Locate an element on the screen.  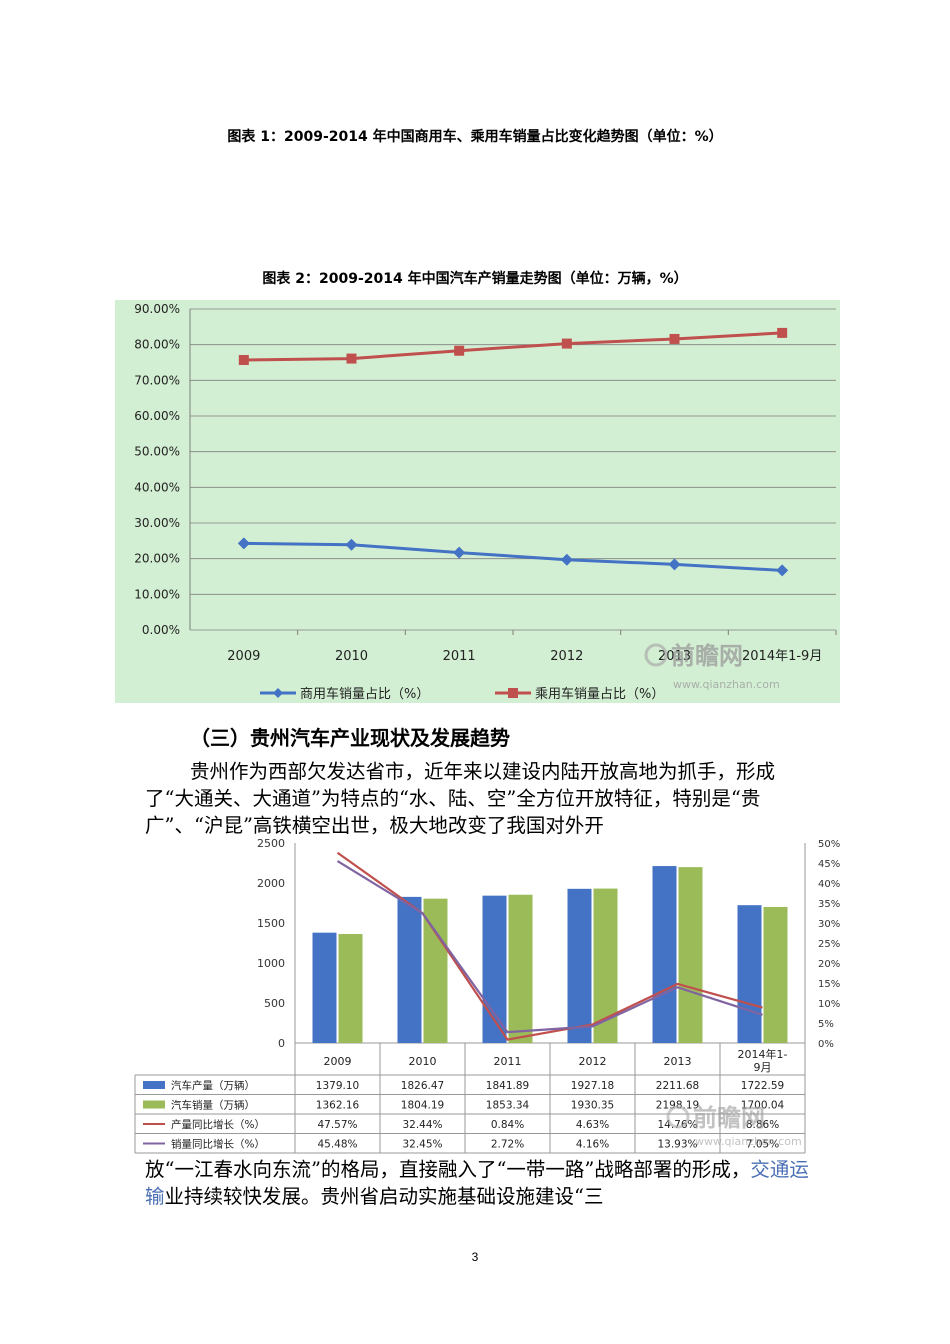
chart2-legend-label: 产量同比增长（%） is located at coordinates (218, 1124).